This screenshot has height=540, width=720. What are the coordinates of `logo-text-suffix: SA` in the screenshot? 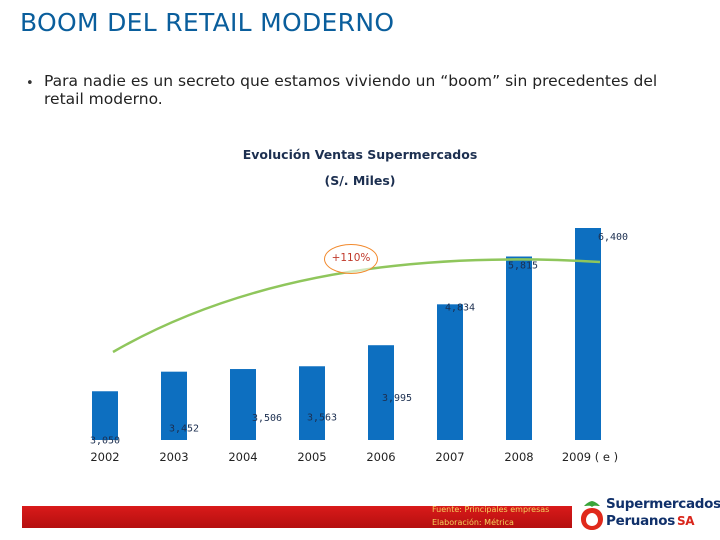 It's located at (685, 521).